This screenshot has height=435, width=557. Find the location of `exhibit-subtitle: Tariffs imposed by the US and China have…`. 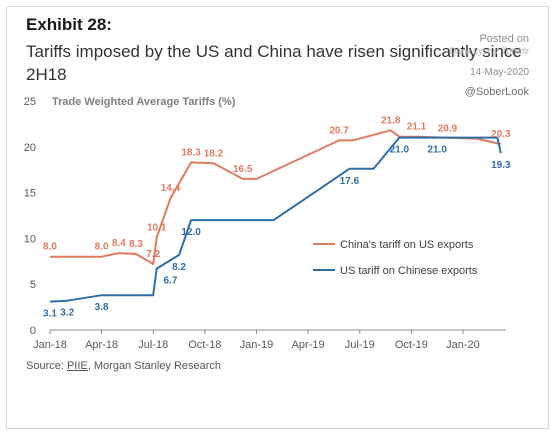

exhibit-subtitle: Tariffs imposed by the US and China have… is located at coordinates (274, 63).